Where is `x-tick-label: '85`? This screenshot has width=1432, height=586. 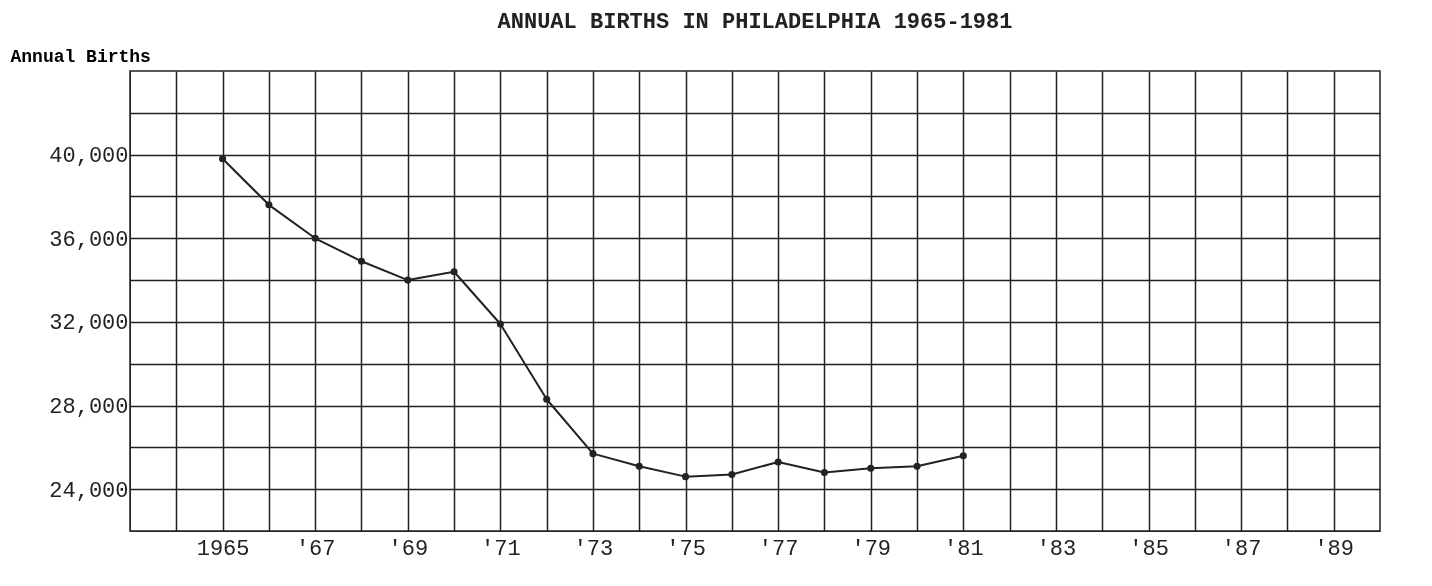
x-tick-label: '85 is located at coordinates (1149, 549).